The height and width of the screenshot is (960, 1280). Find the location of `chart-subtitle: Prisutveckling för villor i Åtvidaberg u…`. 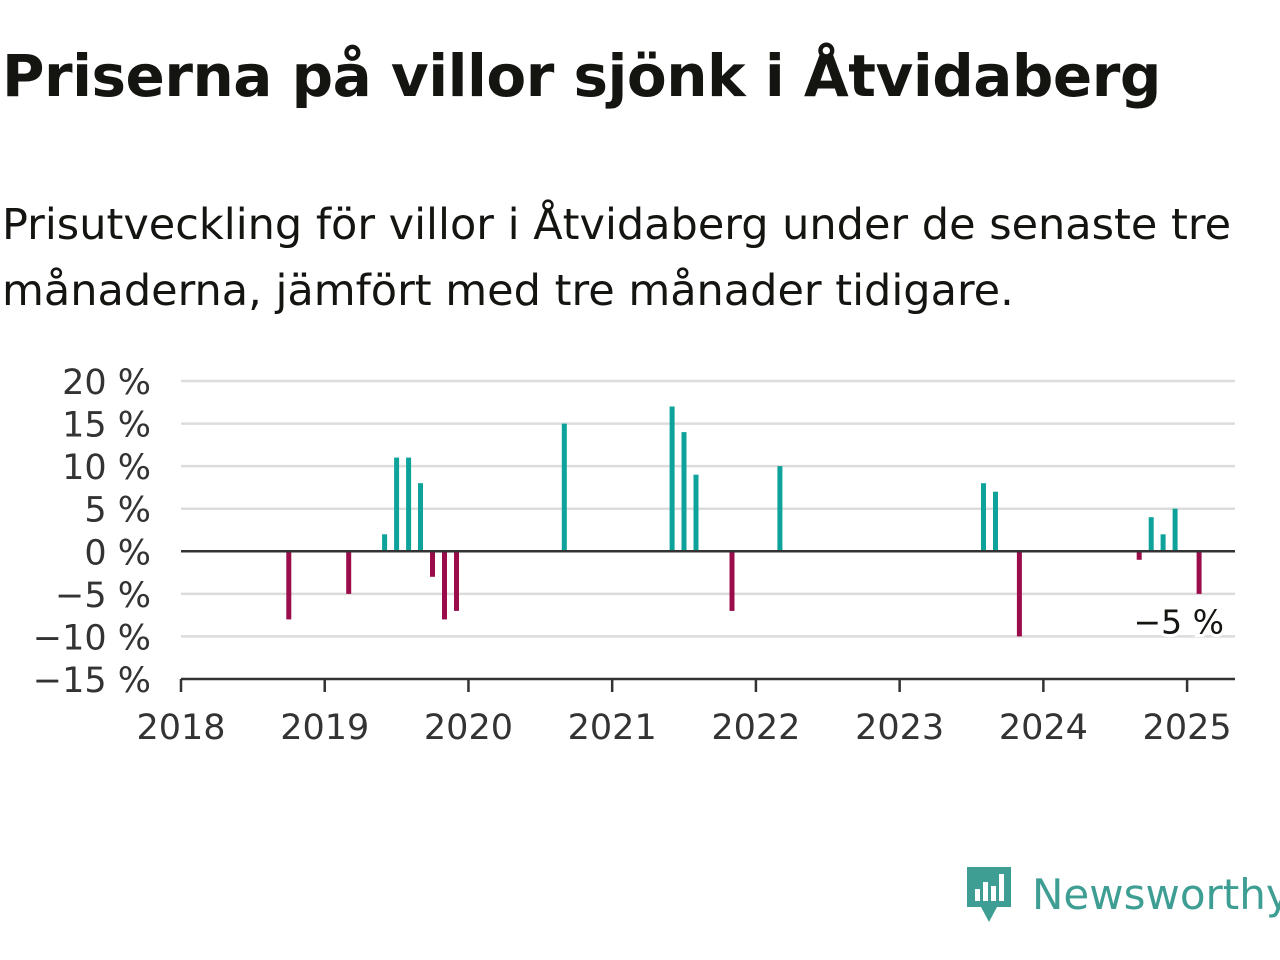

chart-subtitle: Prisutveckling för villor i Åtvidaberg u… is located at coordinates (617, 258).